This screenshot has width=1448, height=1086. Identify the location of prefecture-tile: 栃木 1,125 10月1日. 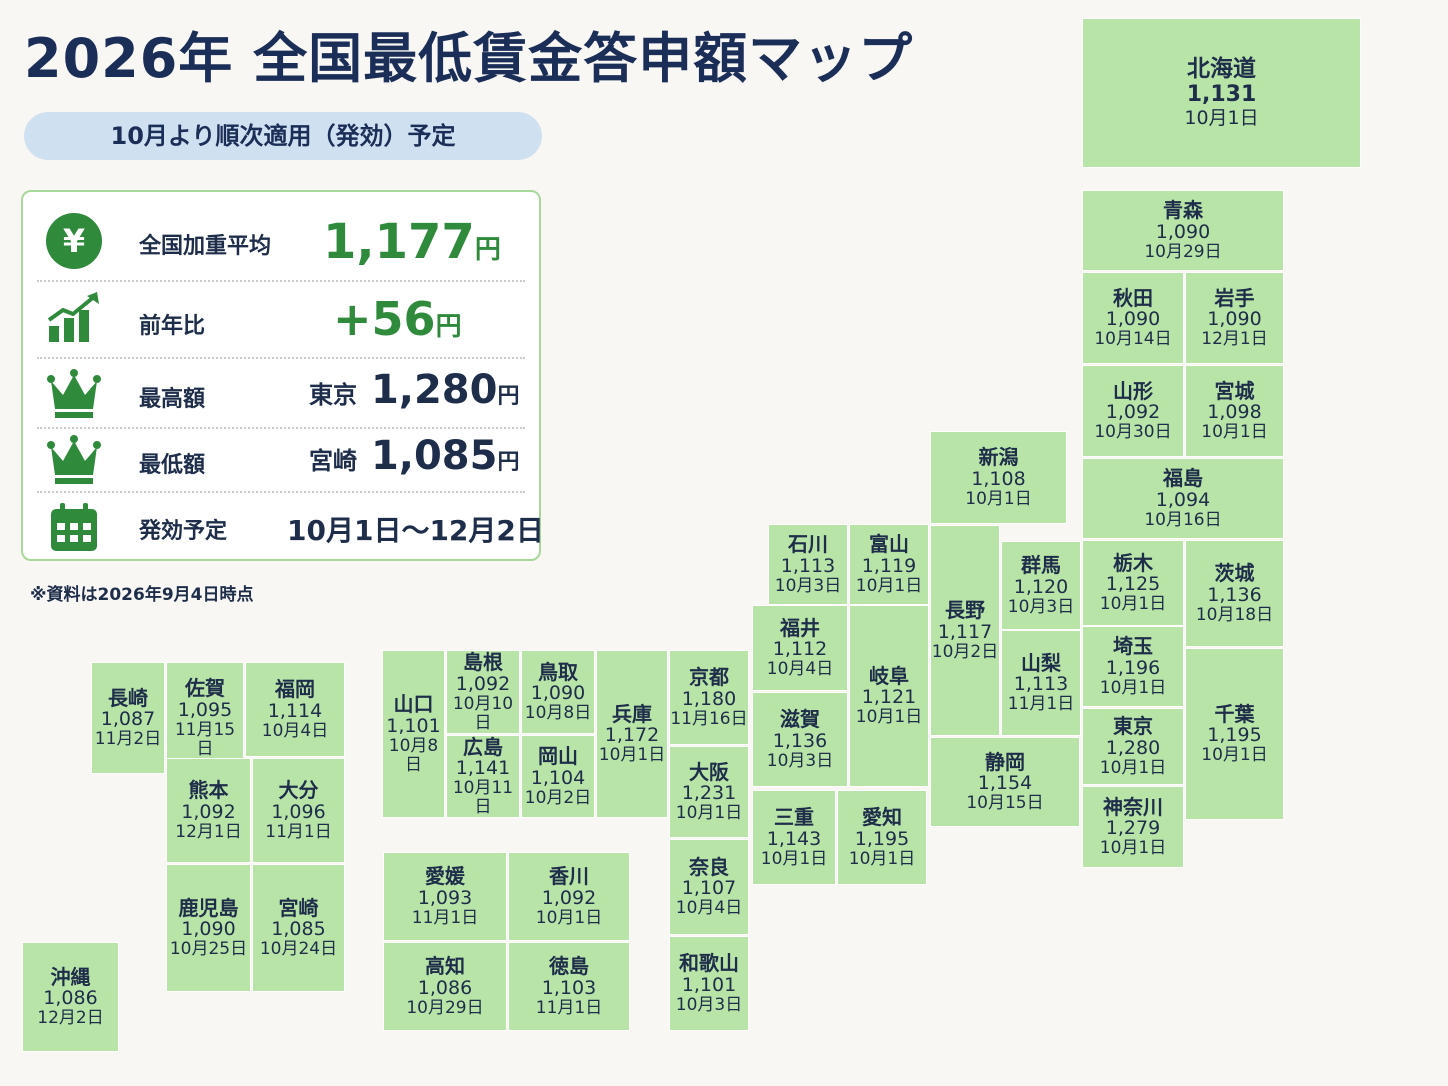
(1133, 583).